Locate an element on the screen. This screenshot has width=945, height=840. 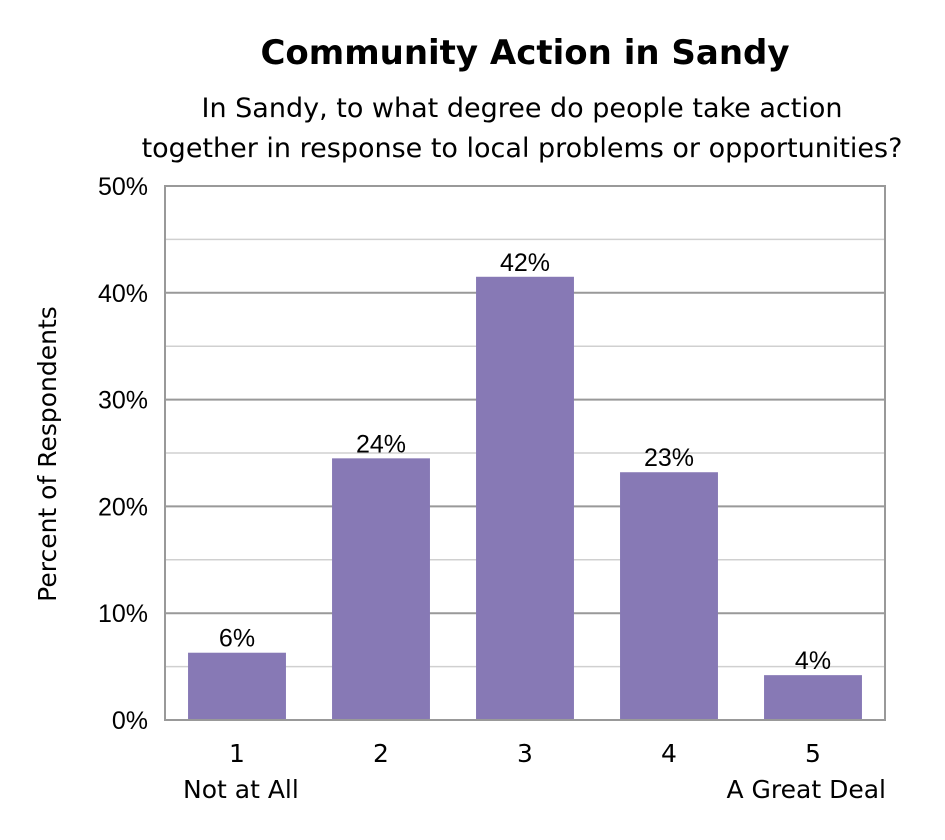
y-tick-label: 30% is located at coordinates (123, 401).